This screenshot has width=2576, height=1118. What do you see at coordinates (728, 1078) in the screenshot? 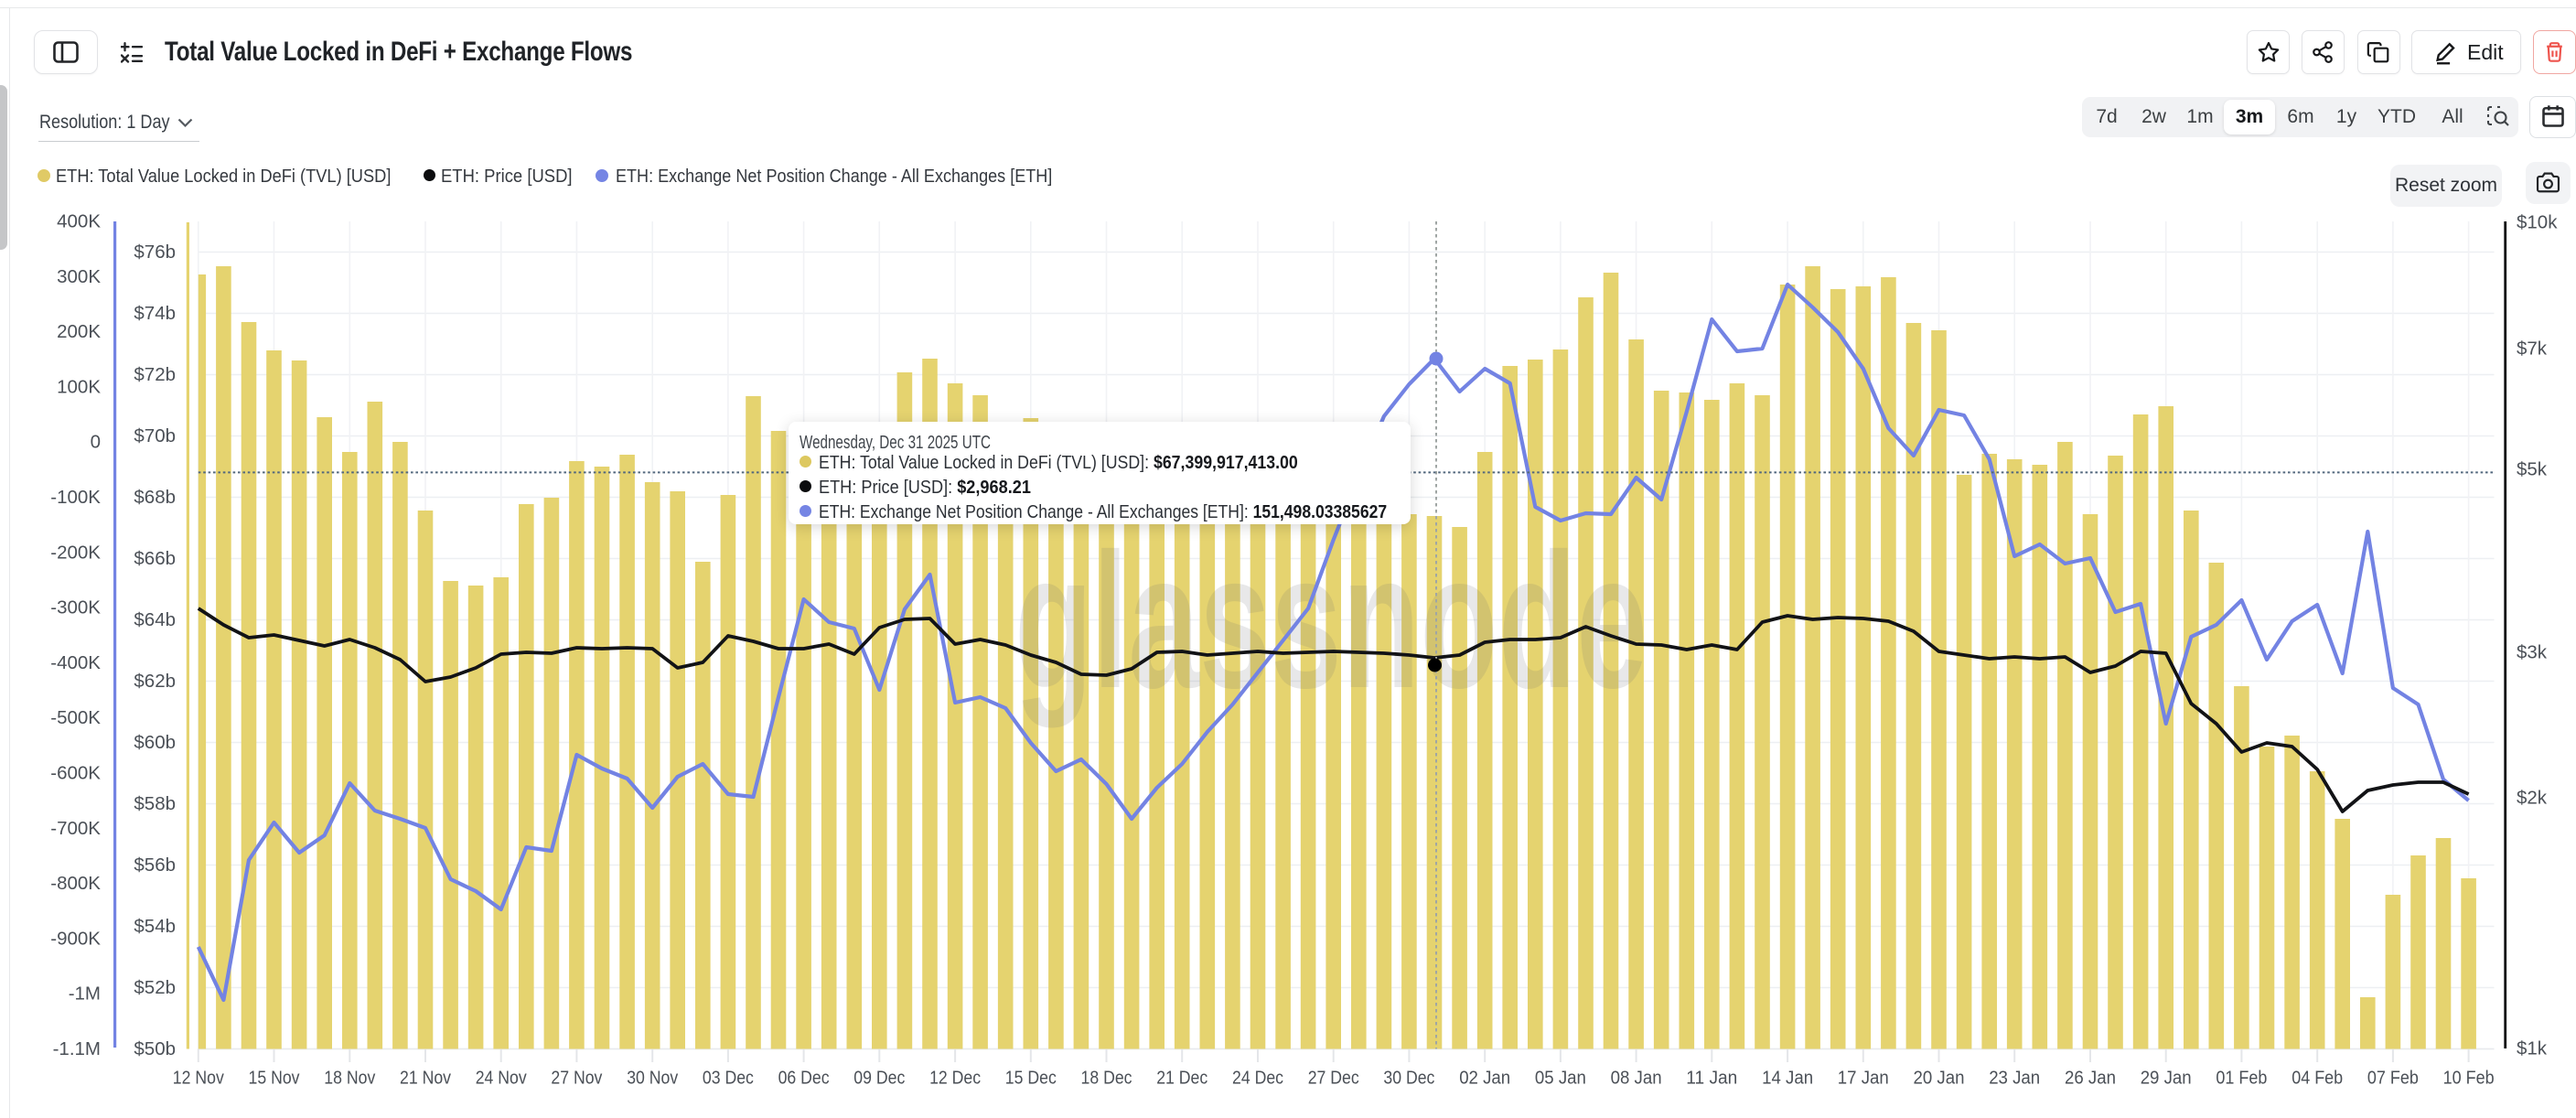
I see `svg-text: 03 Dec` at bounding box center [728, 1078].